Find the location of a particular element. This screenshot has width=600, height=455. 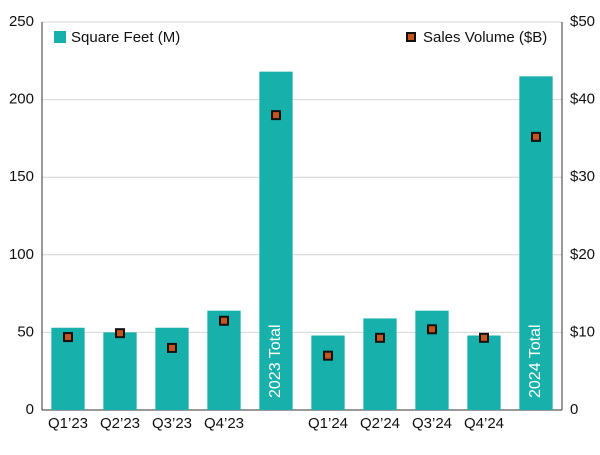

x-tick-label: Q1’24 is located at coordinates (328, 423).